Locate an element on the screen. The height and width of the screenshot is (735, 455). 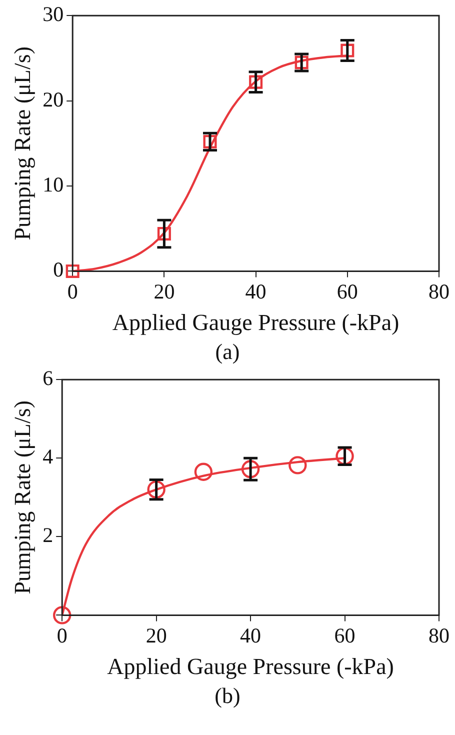
text: (b) is located at coordinates (228, 695).